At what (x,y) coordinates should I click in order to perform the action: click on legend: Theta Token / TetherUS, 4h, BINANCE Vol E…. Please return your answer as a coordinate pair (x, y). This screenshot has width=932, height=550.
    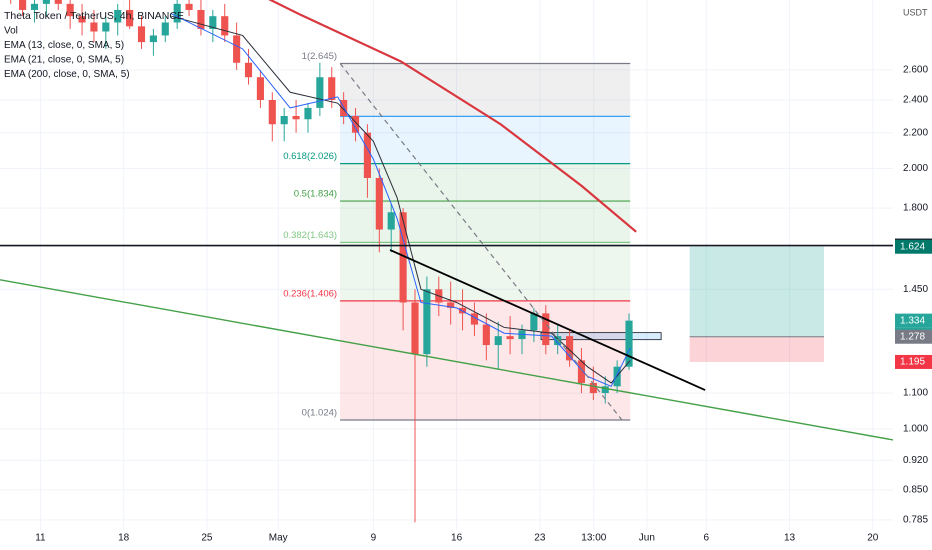
    Looking at the image, I should click on (94, 45).